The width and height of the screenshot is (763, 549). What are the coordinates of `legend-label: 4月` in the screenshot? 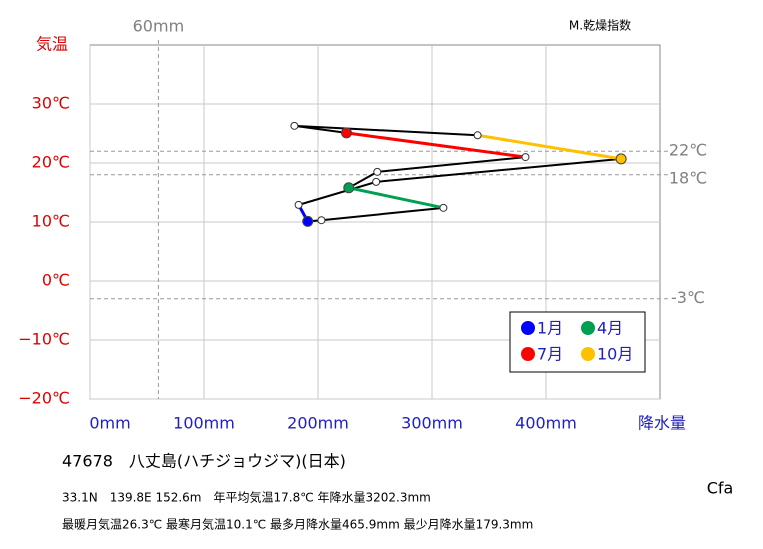 It's located at (610, 328).